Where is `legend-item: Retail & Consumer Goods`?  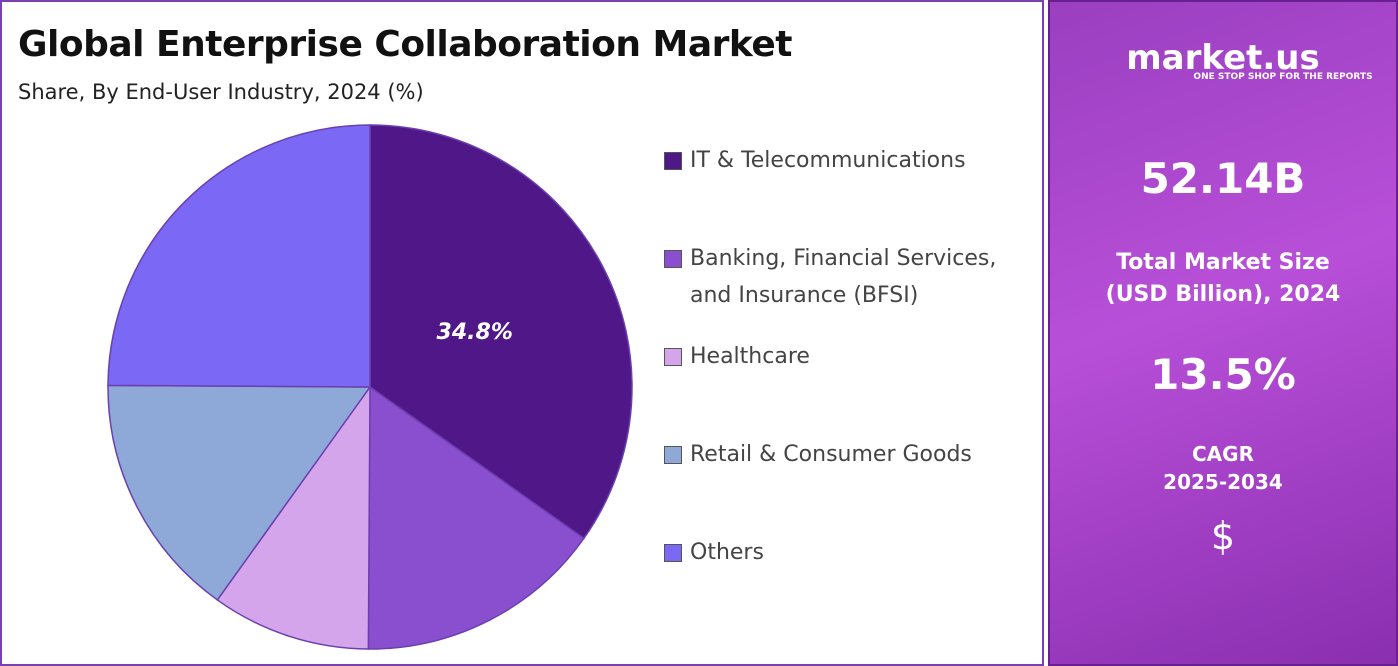 legend-item: Retail & Consumer Goods is located at coordinates (818, 454).